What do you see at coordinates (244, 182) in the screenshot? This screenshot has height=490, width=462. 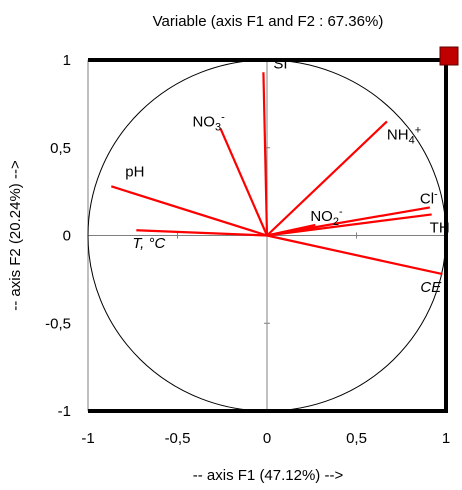 I see `vector-no3` at bounding box center [244, 182].